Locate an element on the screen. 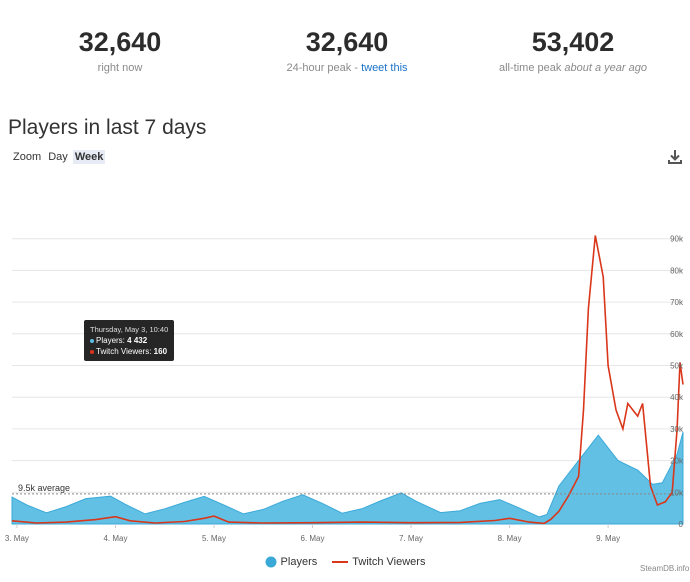  stat-24h-peak: 32,640 24-hour peak - tweet this is located at coordinates (347, 50).